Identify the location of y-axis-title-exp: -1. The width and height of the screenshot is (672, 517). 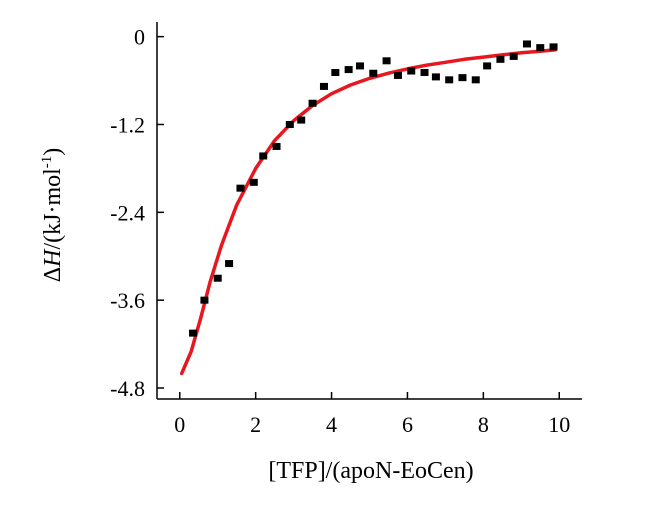
(47, 162).